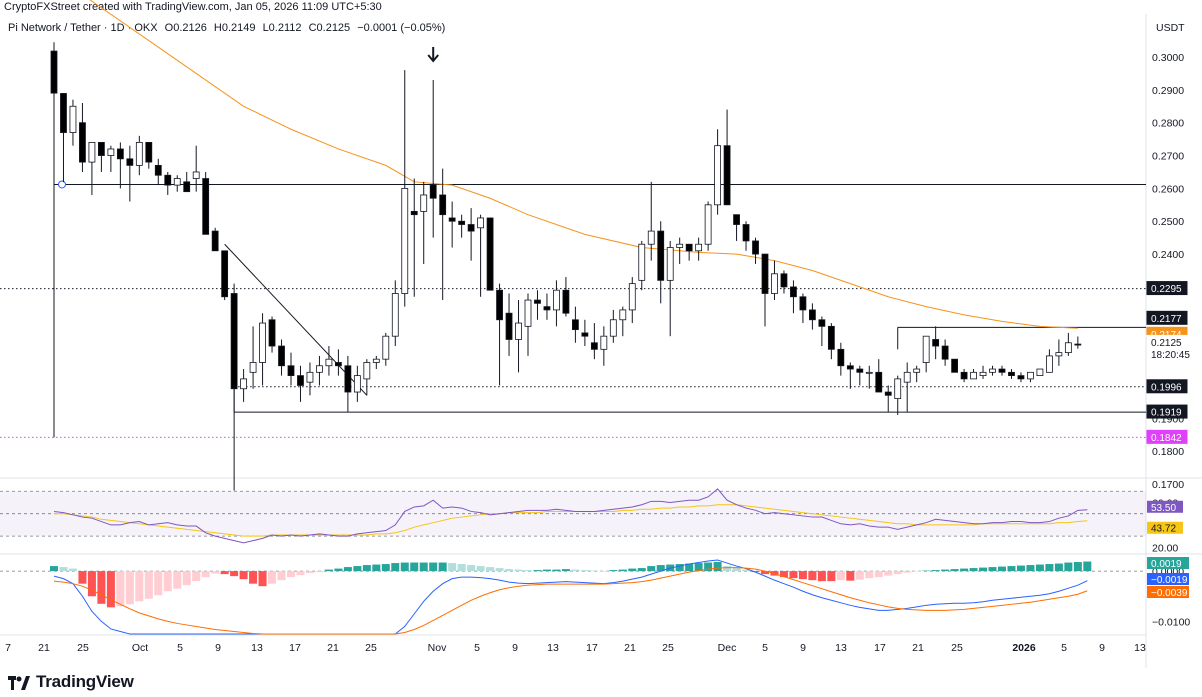  What do you see at coordinates (477, 648) in the screenshot?
I see `time-tick-label: 5` at bounding box center [477, 648].